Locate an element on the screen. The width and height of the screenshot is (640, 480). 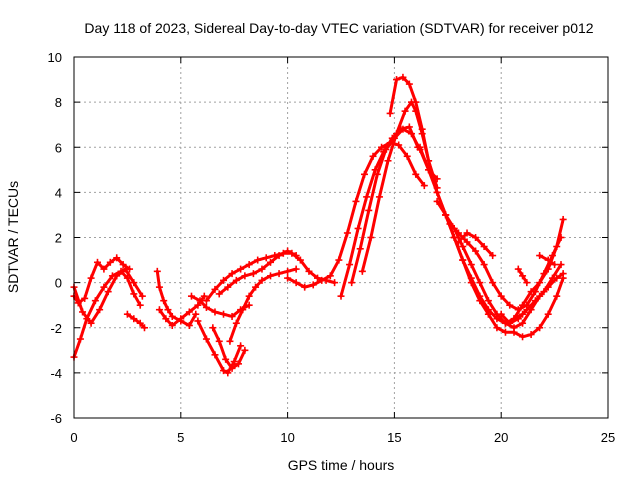
y-tick-label: 10 is located at coordinates (55, 57).